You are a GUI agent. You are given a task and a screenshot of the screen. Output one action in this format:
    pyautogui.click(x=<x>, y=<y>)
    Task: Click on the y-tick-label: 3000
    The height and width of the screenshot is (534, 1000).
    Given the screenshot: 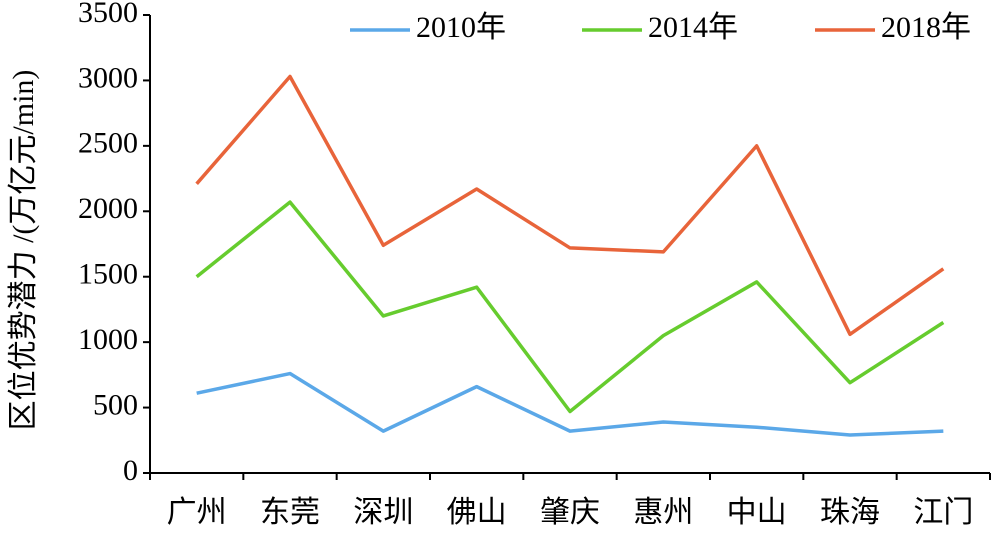 What is the action you would take?
    pyautogui.click(x=108, y=77)
    